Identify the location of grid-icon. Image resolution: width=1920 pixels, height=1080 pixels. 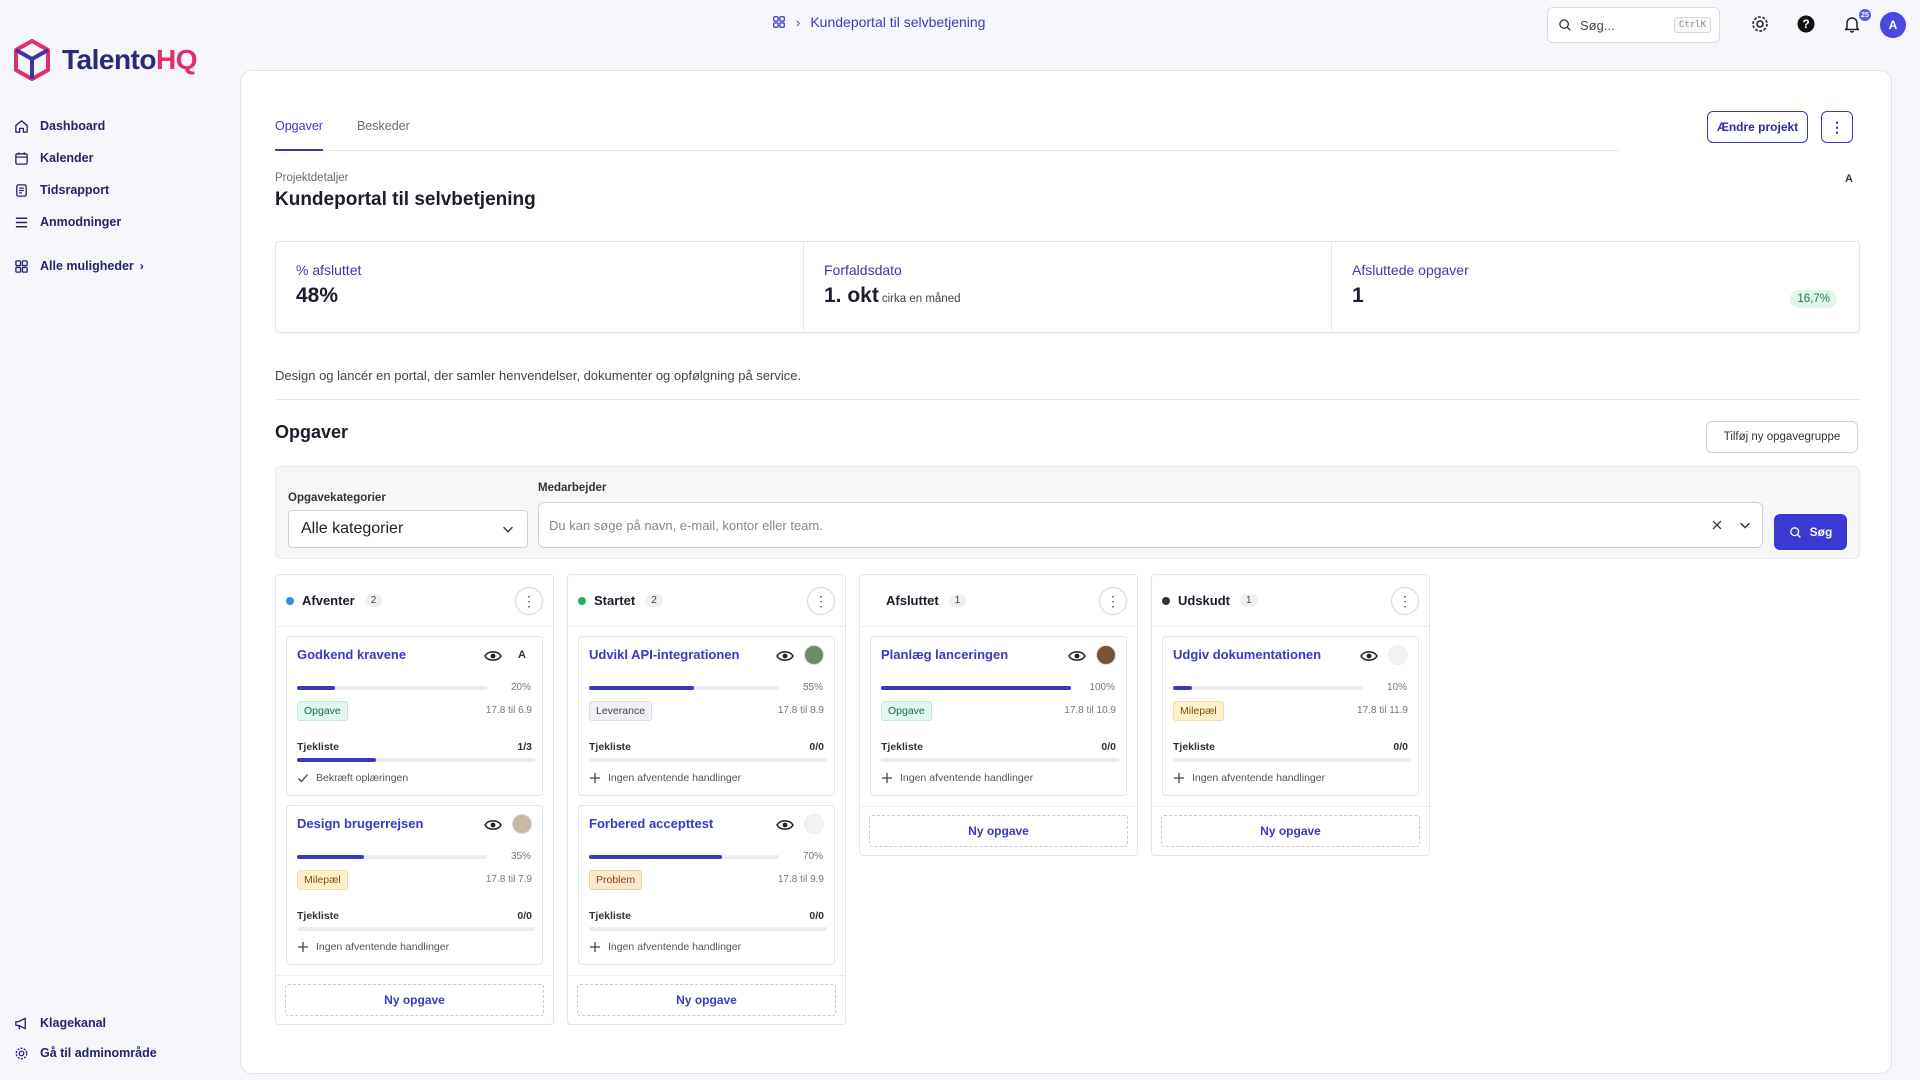
(779, 22).